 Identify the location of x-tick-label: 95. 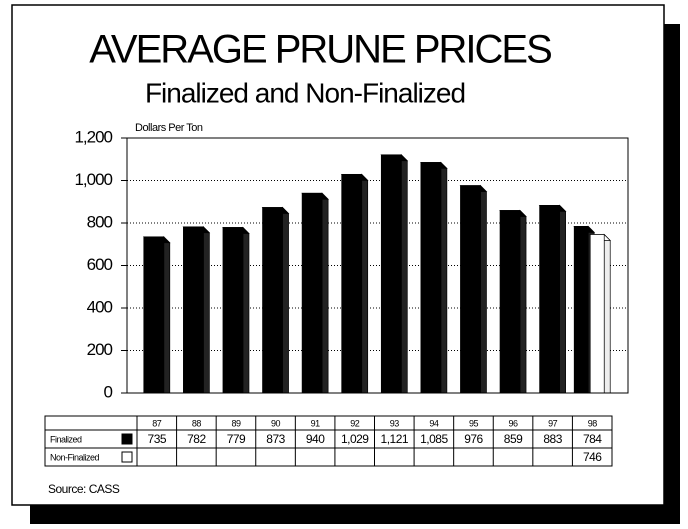
(474, 423).